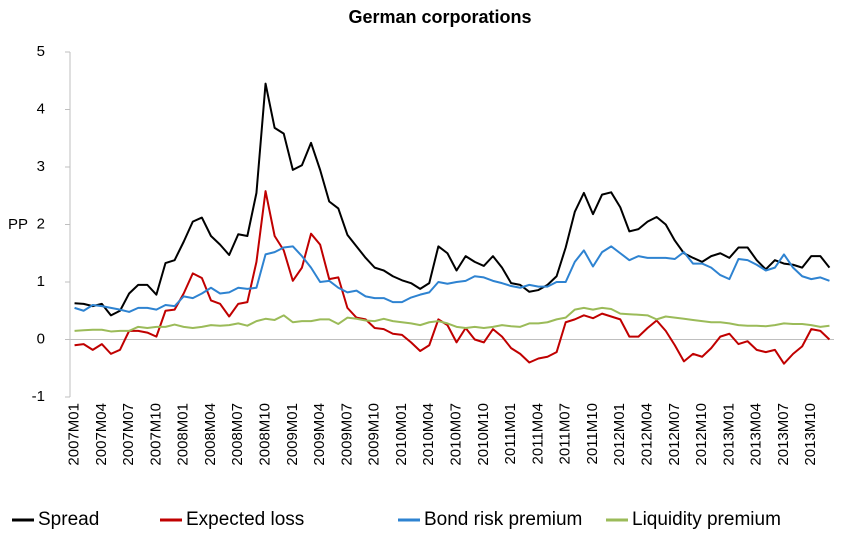 Image resolution: width=841 pixels, height=534 pixels. What do you see at coordinates (18, 224) in the screenshot?
I see `y-axis-label: PP` at bounding box center [18, 224].